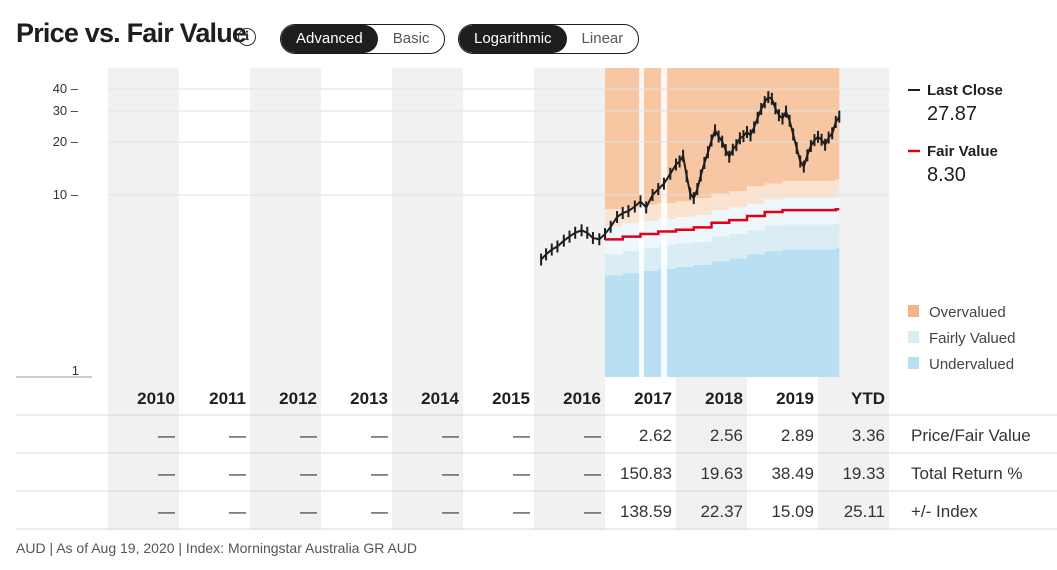 The height and width of the screenshot is (570, 1057). I want to click on table-cell: 19.33, so click(863, 473).